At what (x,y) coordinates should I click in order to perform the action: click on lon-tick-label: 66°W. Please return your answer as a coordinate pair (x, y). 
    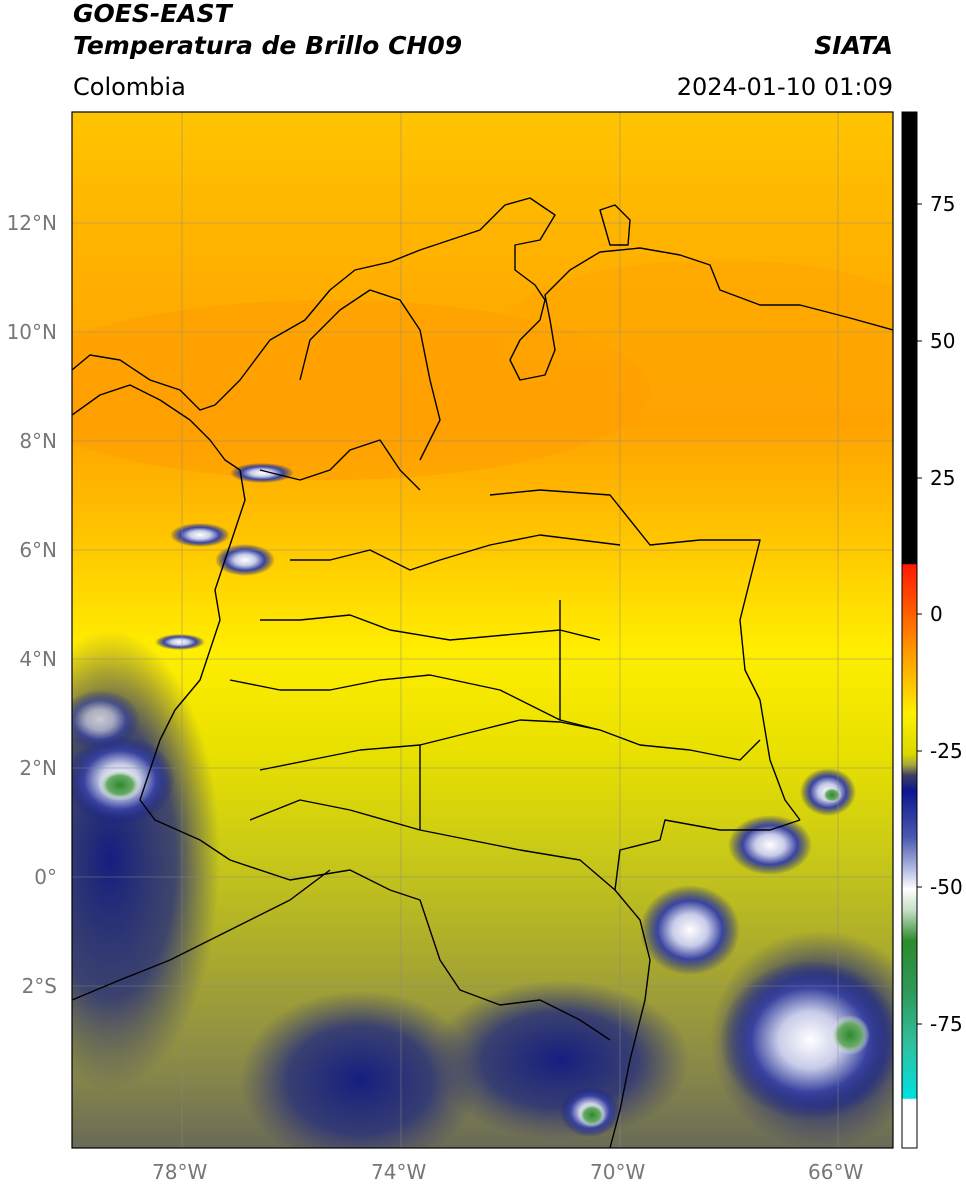
    Looking at the image, I should click on (836, 1172).